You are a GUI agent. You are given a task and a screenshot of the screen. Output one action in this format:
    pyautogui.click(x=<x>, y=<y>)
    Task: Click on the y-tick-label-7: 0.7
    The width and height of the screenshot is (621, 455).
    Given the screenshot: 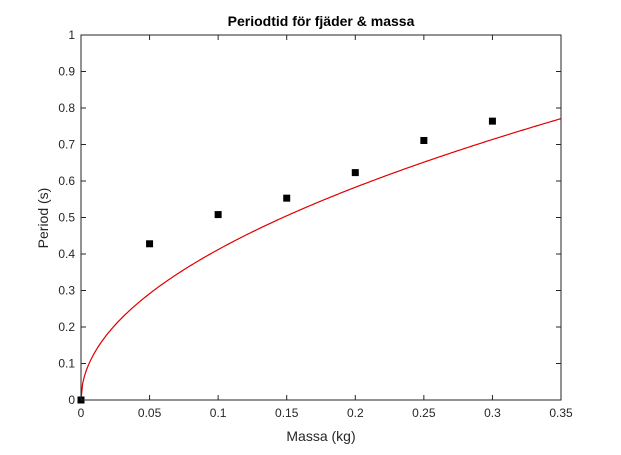 What is the action you would take?
    pyautogui.click(x=66, y=145)
    